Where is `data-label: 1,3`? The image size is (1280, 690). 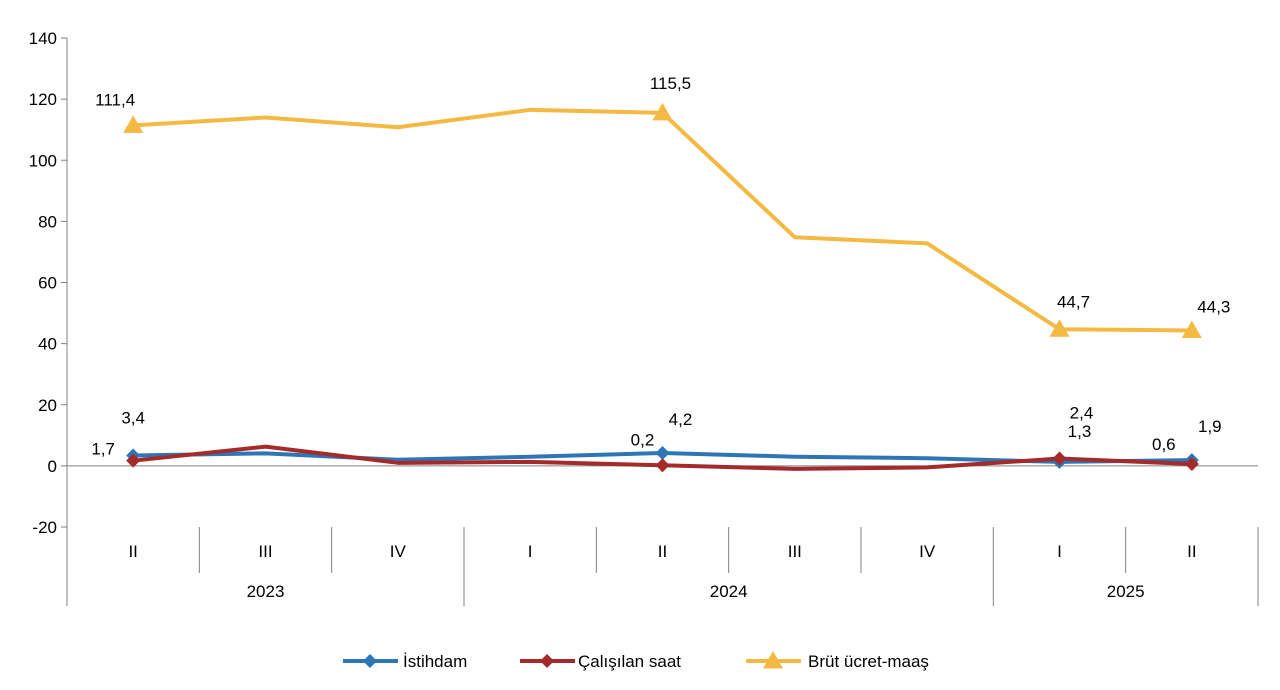
data-label: 1,3 is located at coordinates (1080, 431).